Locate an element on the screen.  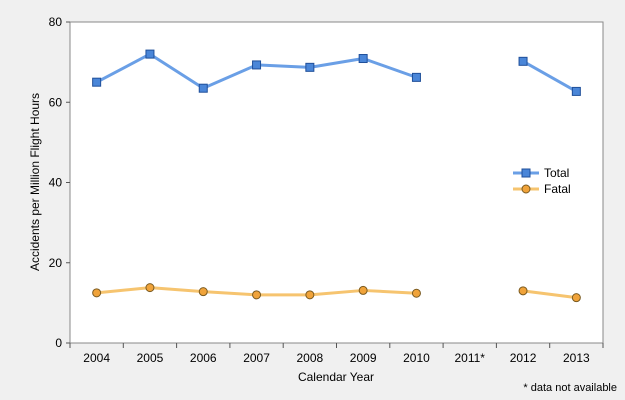
legend-label-total: Total is located at coordinates (556, 173).